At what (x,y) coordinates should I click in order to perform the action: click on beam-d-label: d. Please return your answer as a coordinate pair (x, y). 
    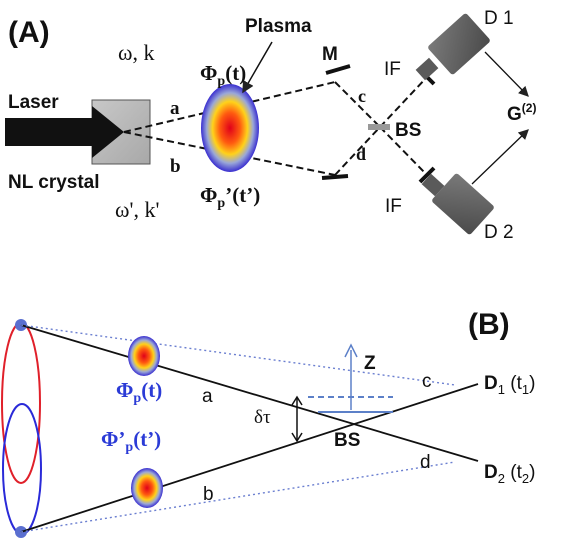
    Looking at the image, I should click on (361, 154).